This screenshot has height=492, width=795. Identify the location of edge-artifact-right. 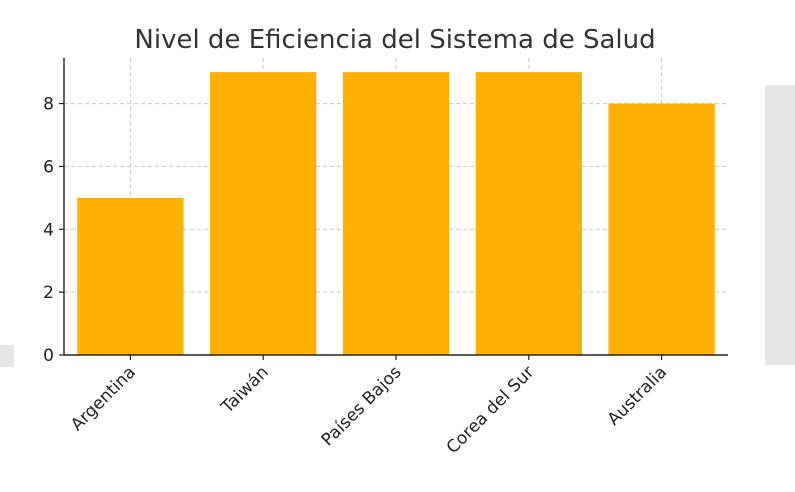
(780, 225).